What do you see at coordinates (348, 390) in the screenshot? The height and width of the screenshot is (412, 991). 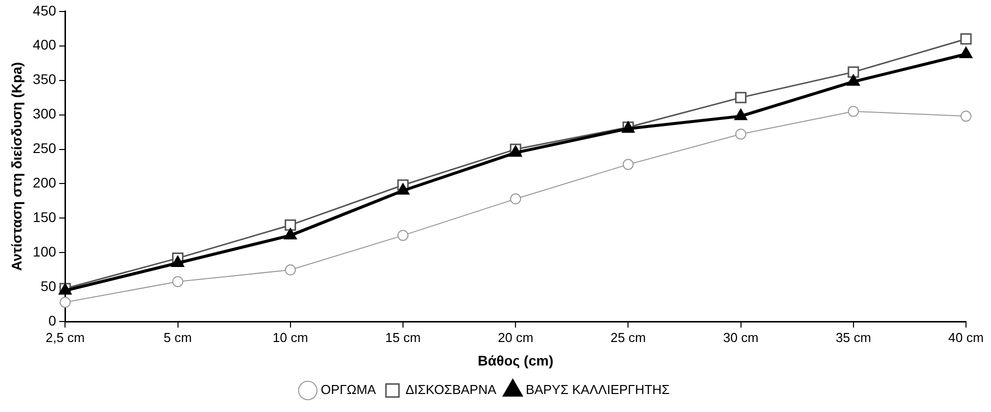 I see `legend-label: ΟΡΓΩΜΑ` at bounding box center [348, 390].